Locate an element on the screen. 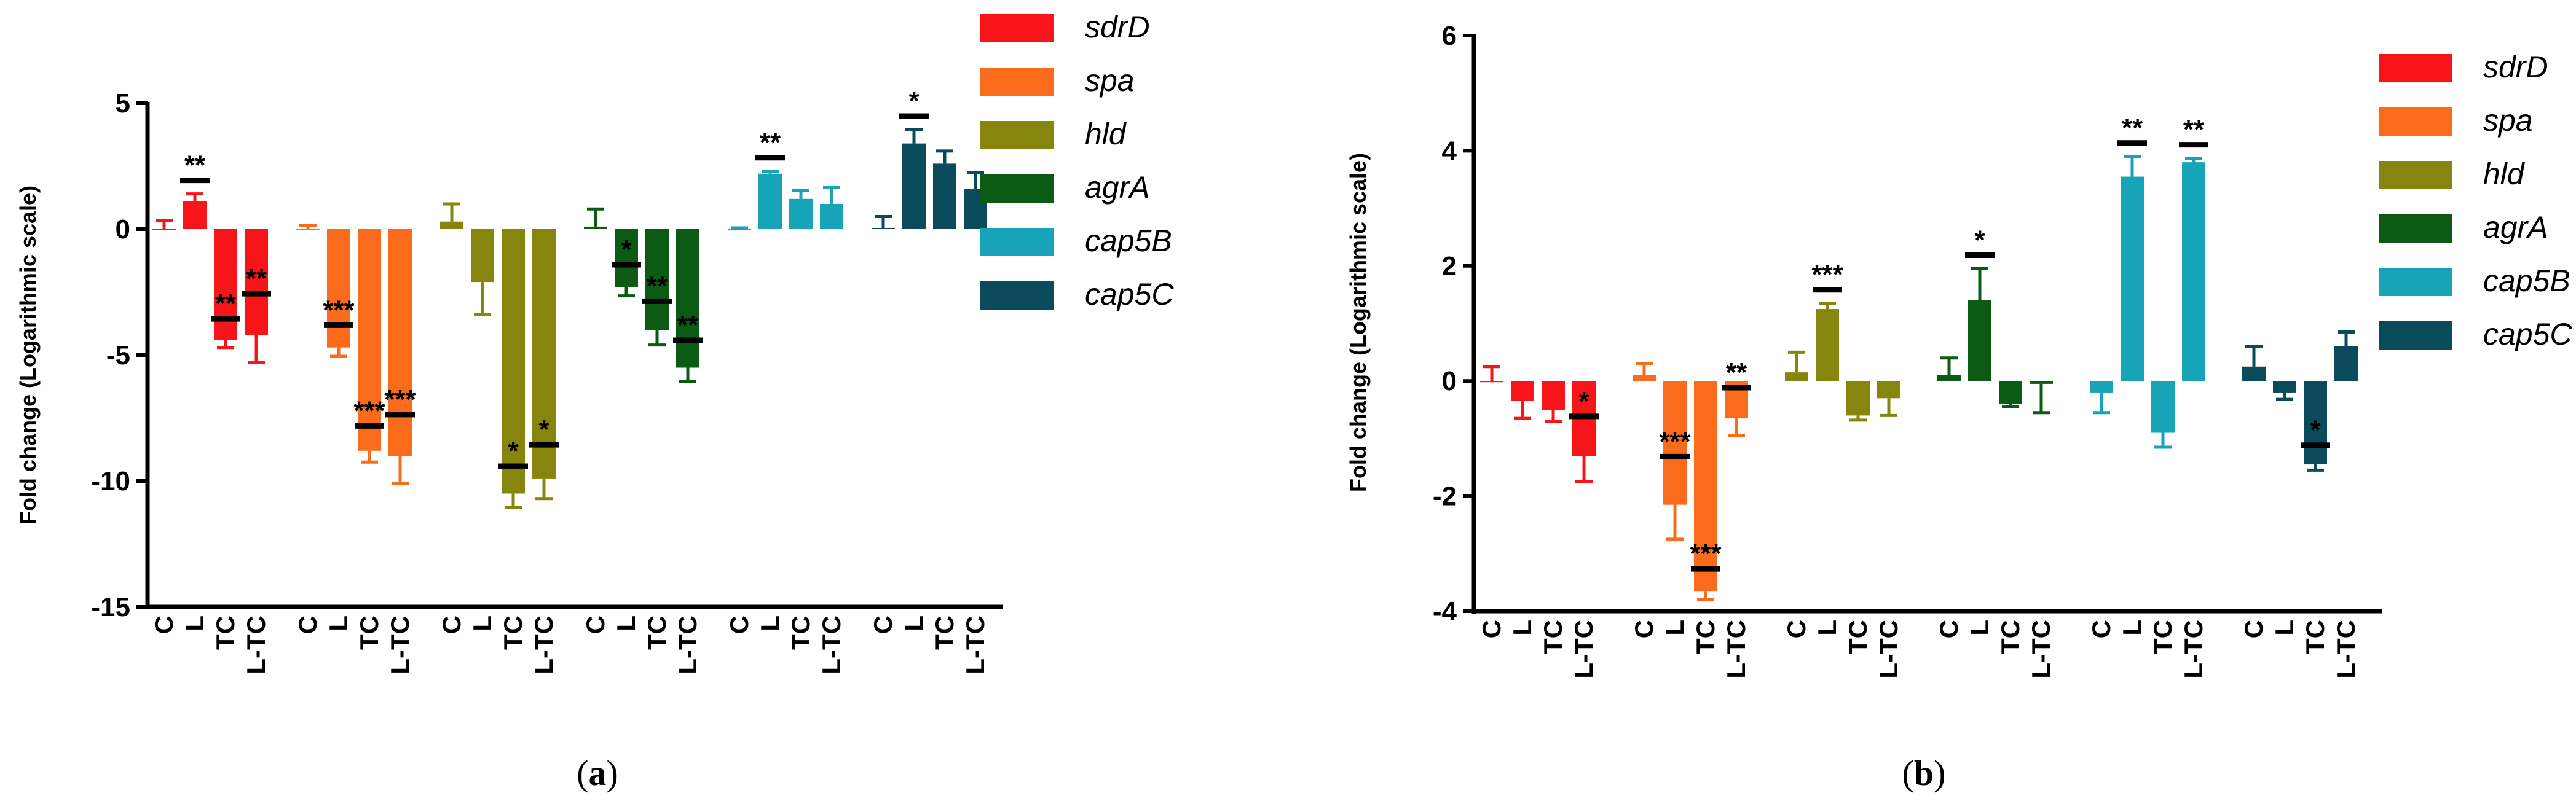 This screenshot has width=2576, height=809. legend-swatch-cap5C is located at coordinates (2416, 335).